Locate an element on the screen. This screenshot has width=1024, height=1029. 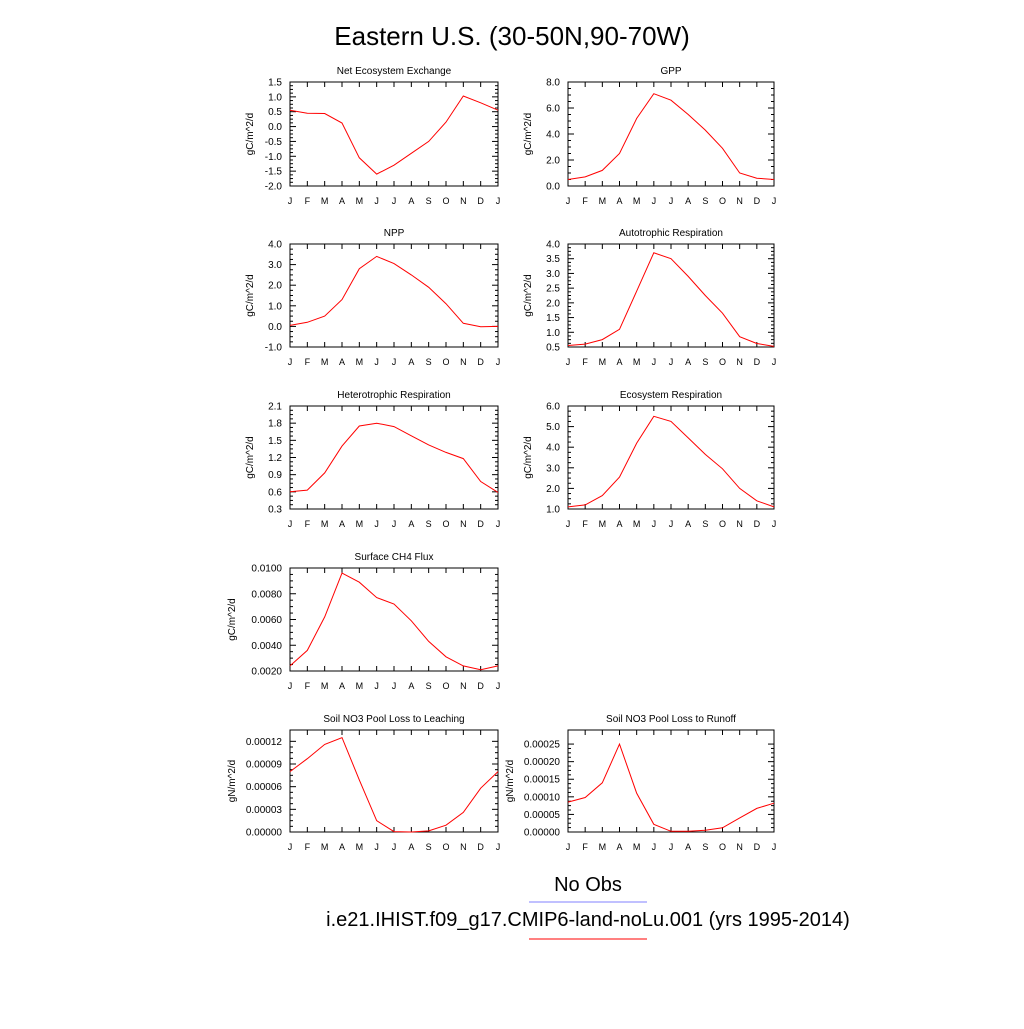
y-tick-label: -1.0 is located at coordinates (274, 157).